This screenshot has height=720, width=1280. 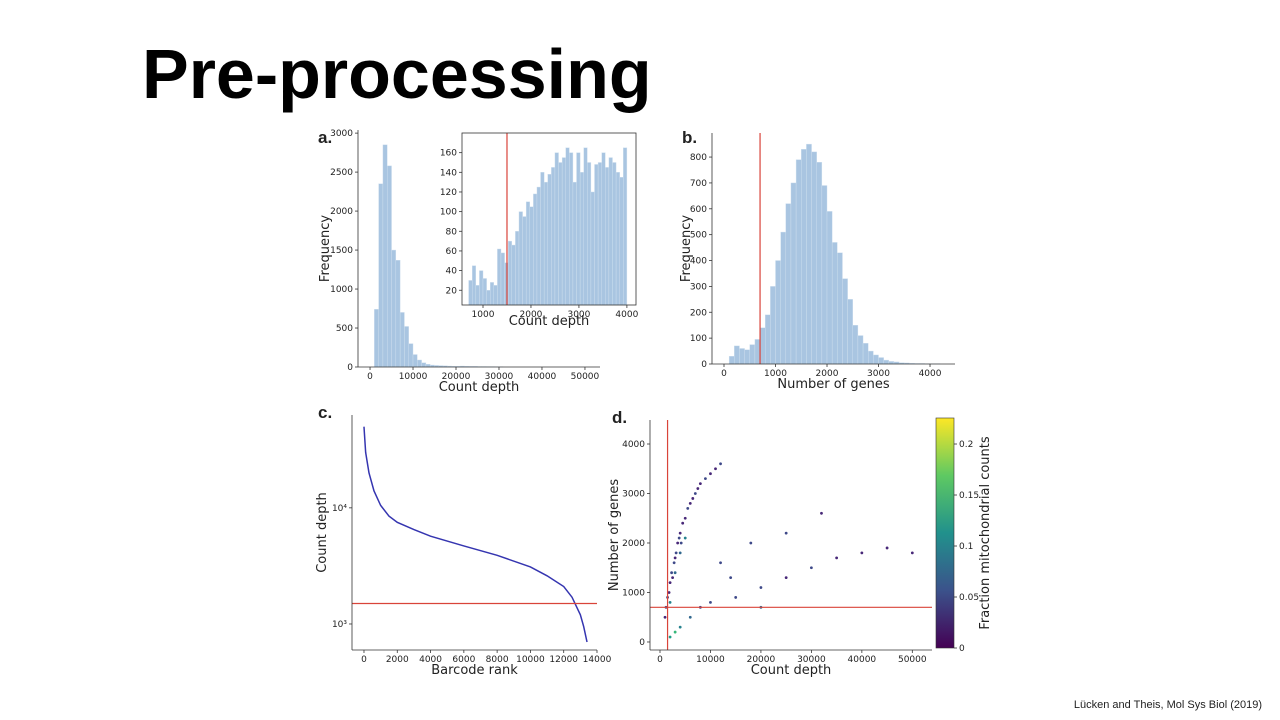 I want to click on y-tick-label: 3000, so click(x=633, y=494).